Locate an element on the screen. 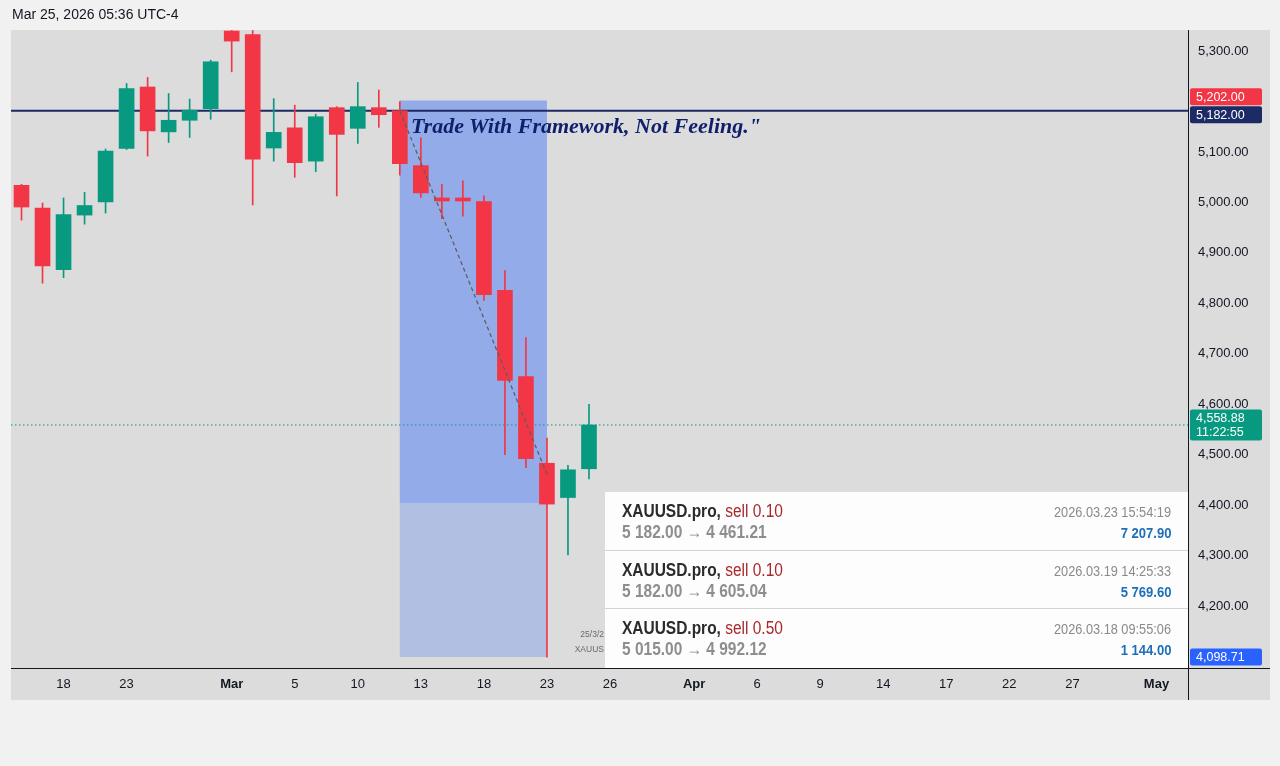  x-tick-label: Apr is located at coordinates (694, 684).